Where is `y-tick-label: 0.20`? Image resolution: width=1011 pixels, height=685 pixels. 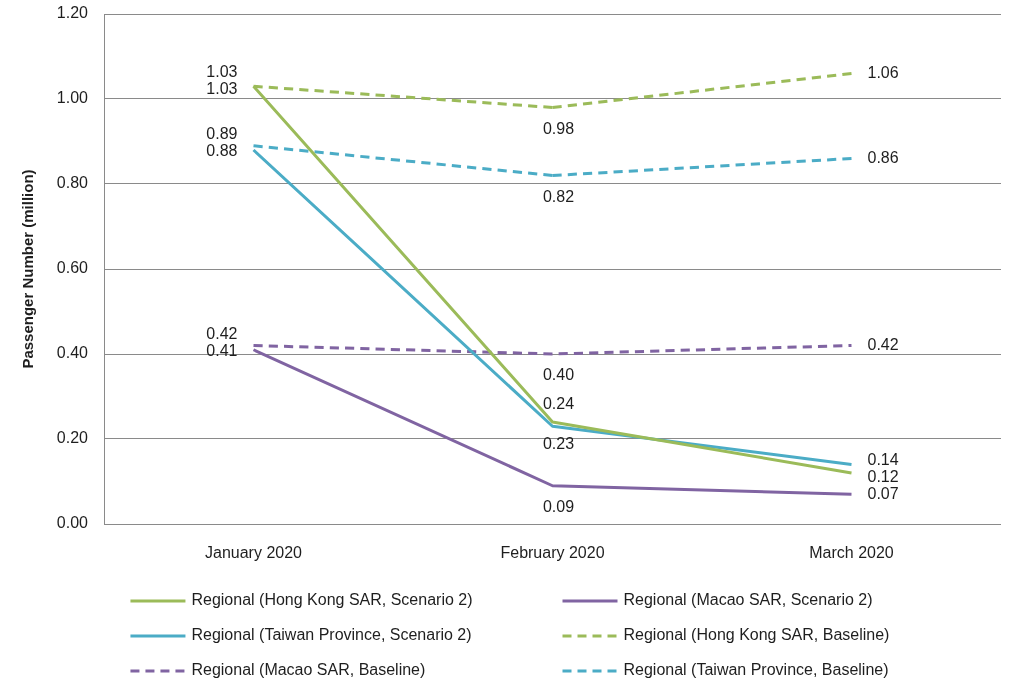
y-tick-label: 0.20 is located at coordinates (72, 438).